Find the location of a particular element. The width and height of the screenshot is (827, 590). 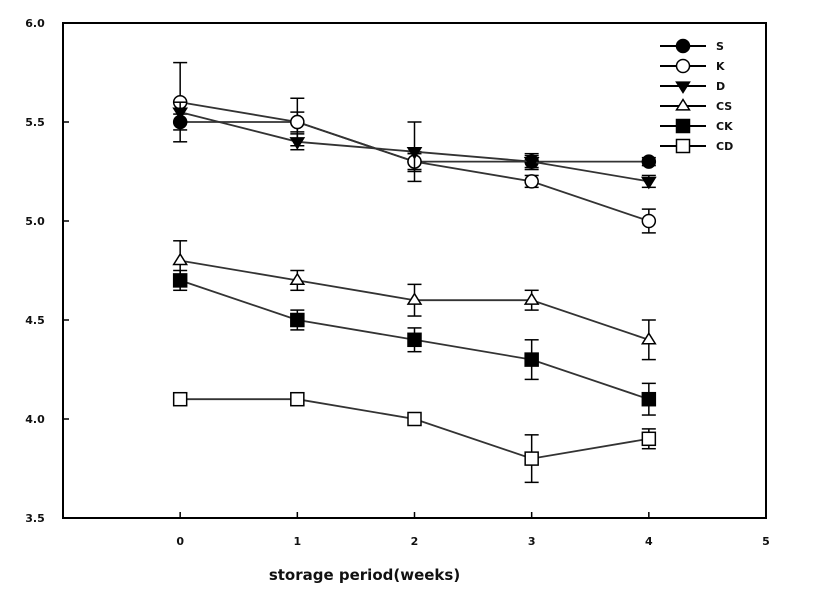

series-line-cd is located at coordinates (414, 429).